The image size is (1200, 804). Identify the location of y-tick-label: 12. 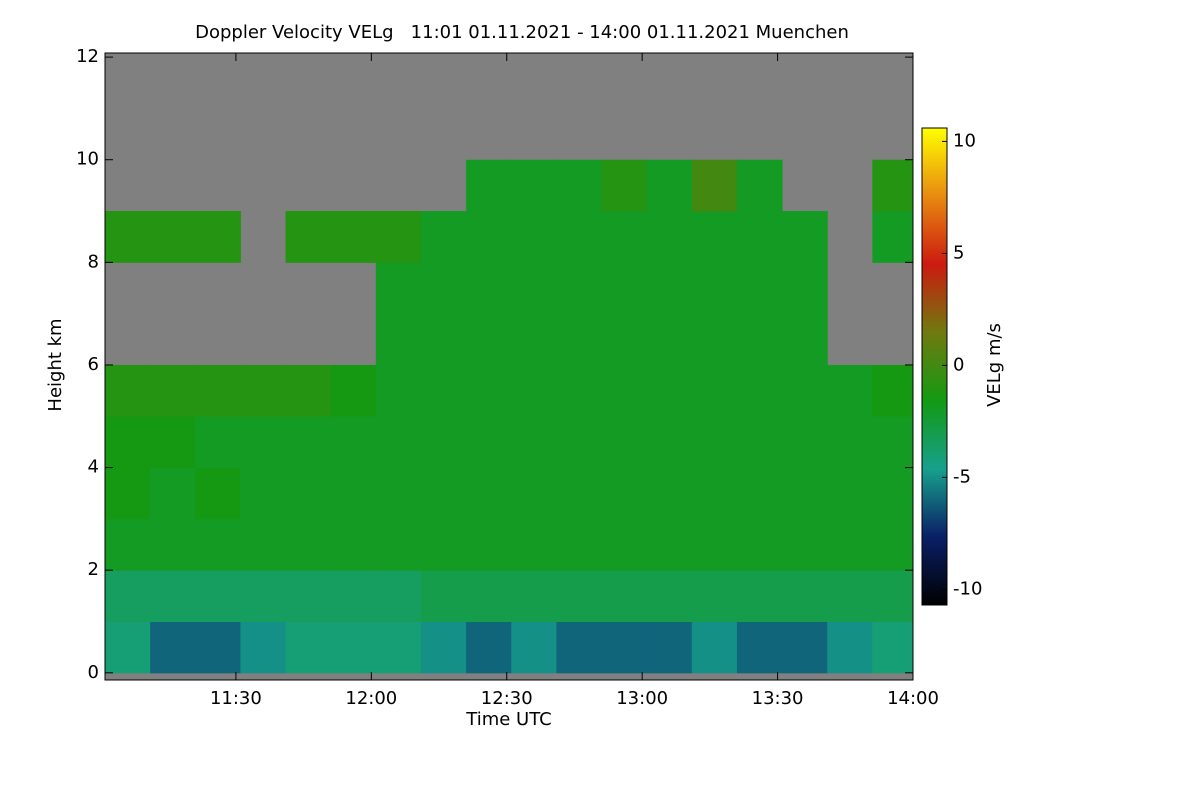
(87, 56).